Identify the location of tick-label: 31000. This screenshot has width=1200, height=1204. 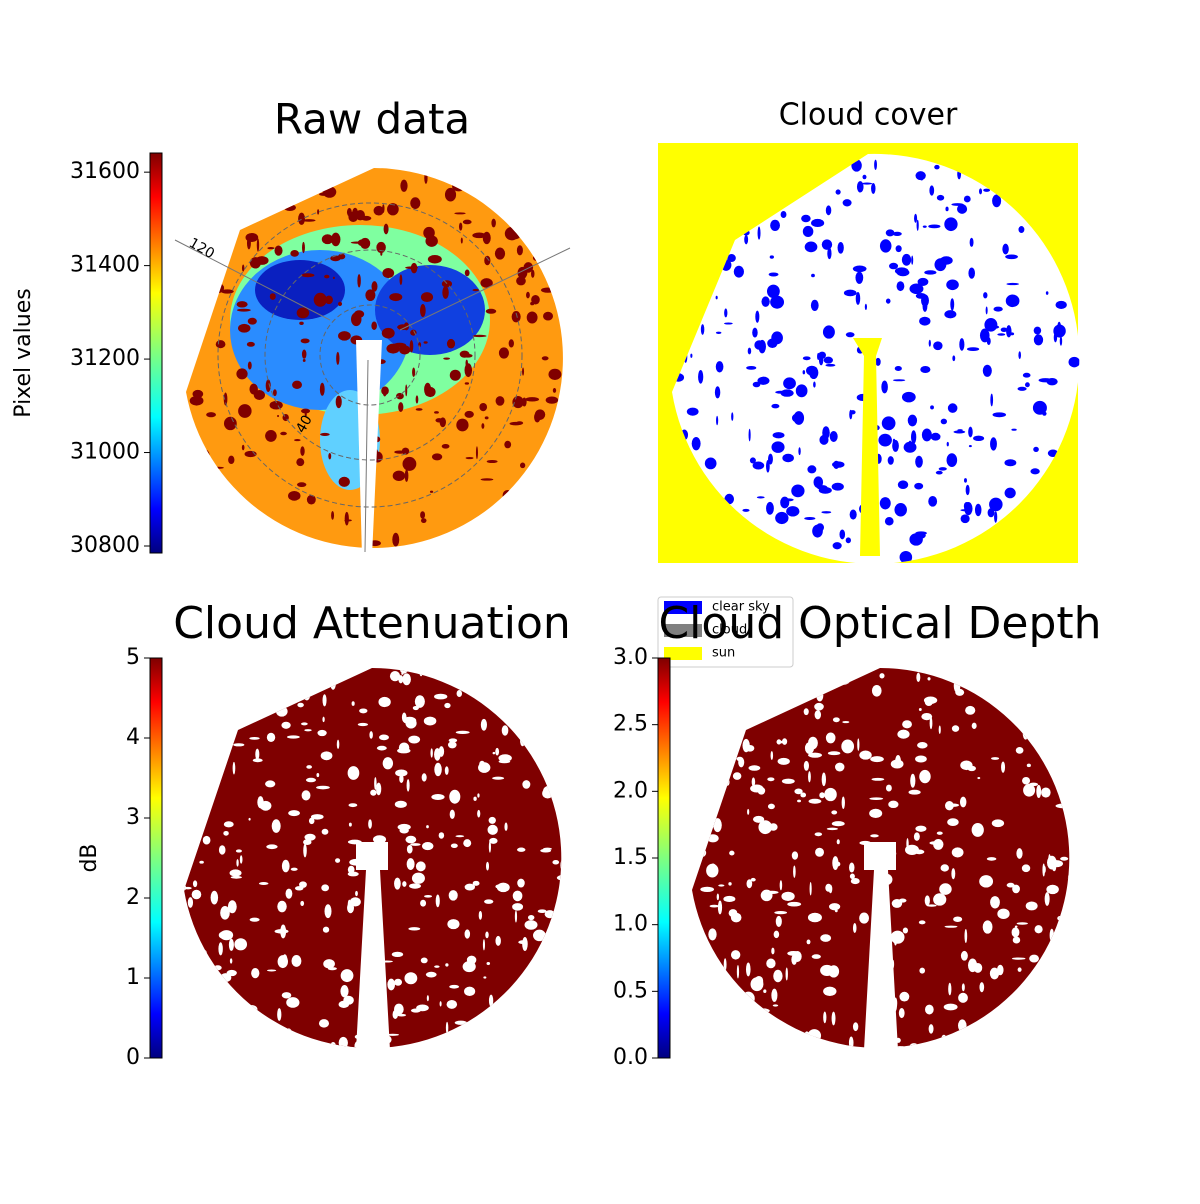
(105, 452).